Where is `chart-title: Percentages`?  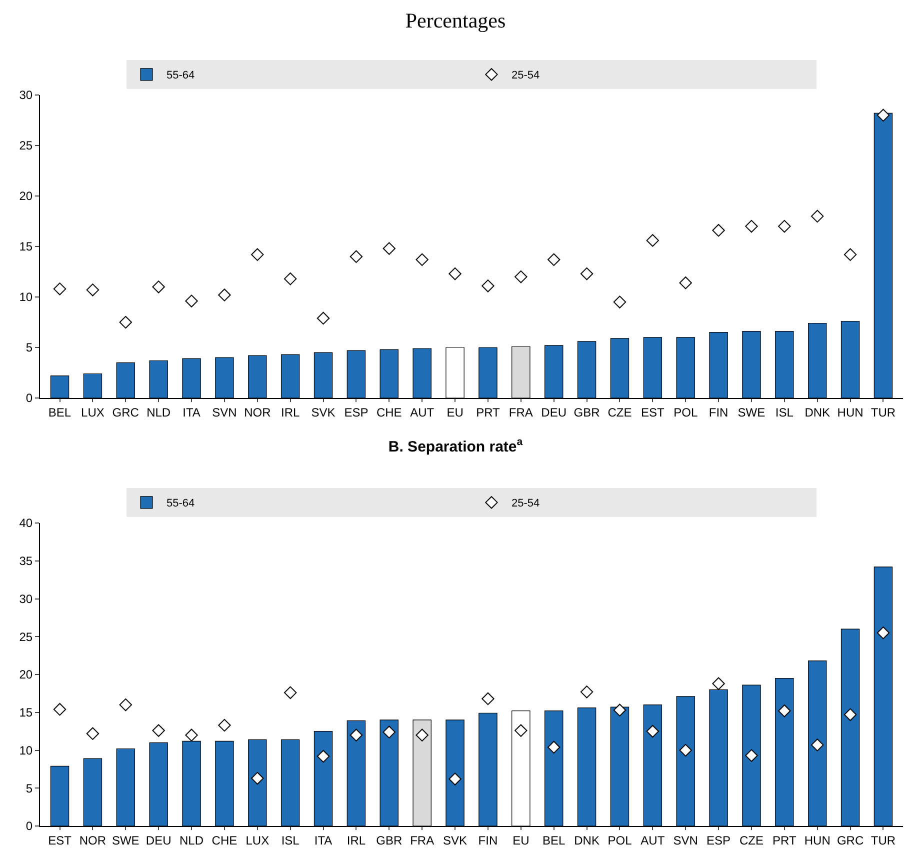 chart-title: Percentages is located at coordinates (455, 20).